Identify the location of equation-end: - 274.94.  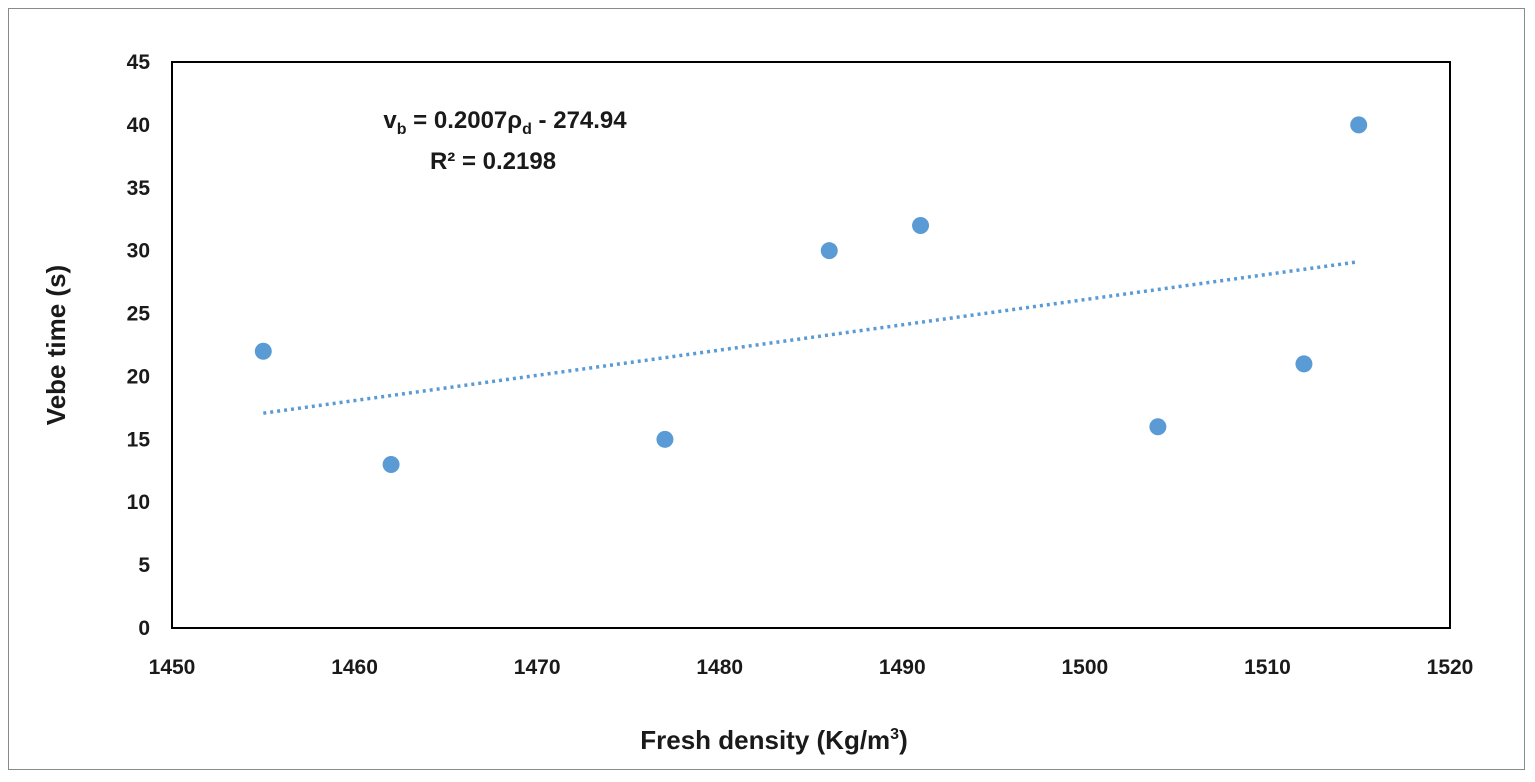
(579, 120).